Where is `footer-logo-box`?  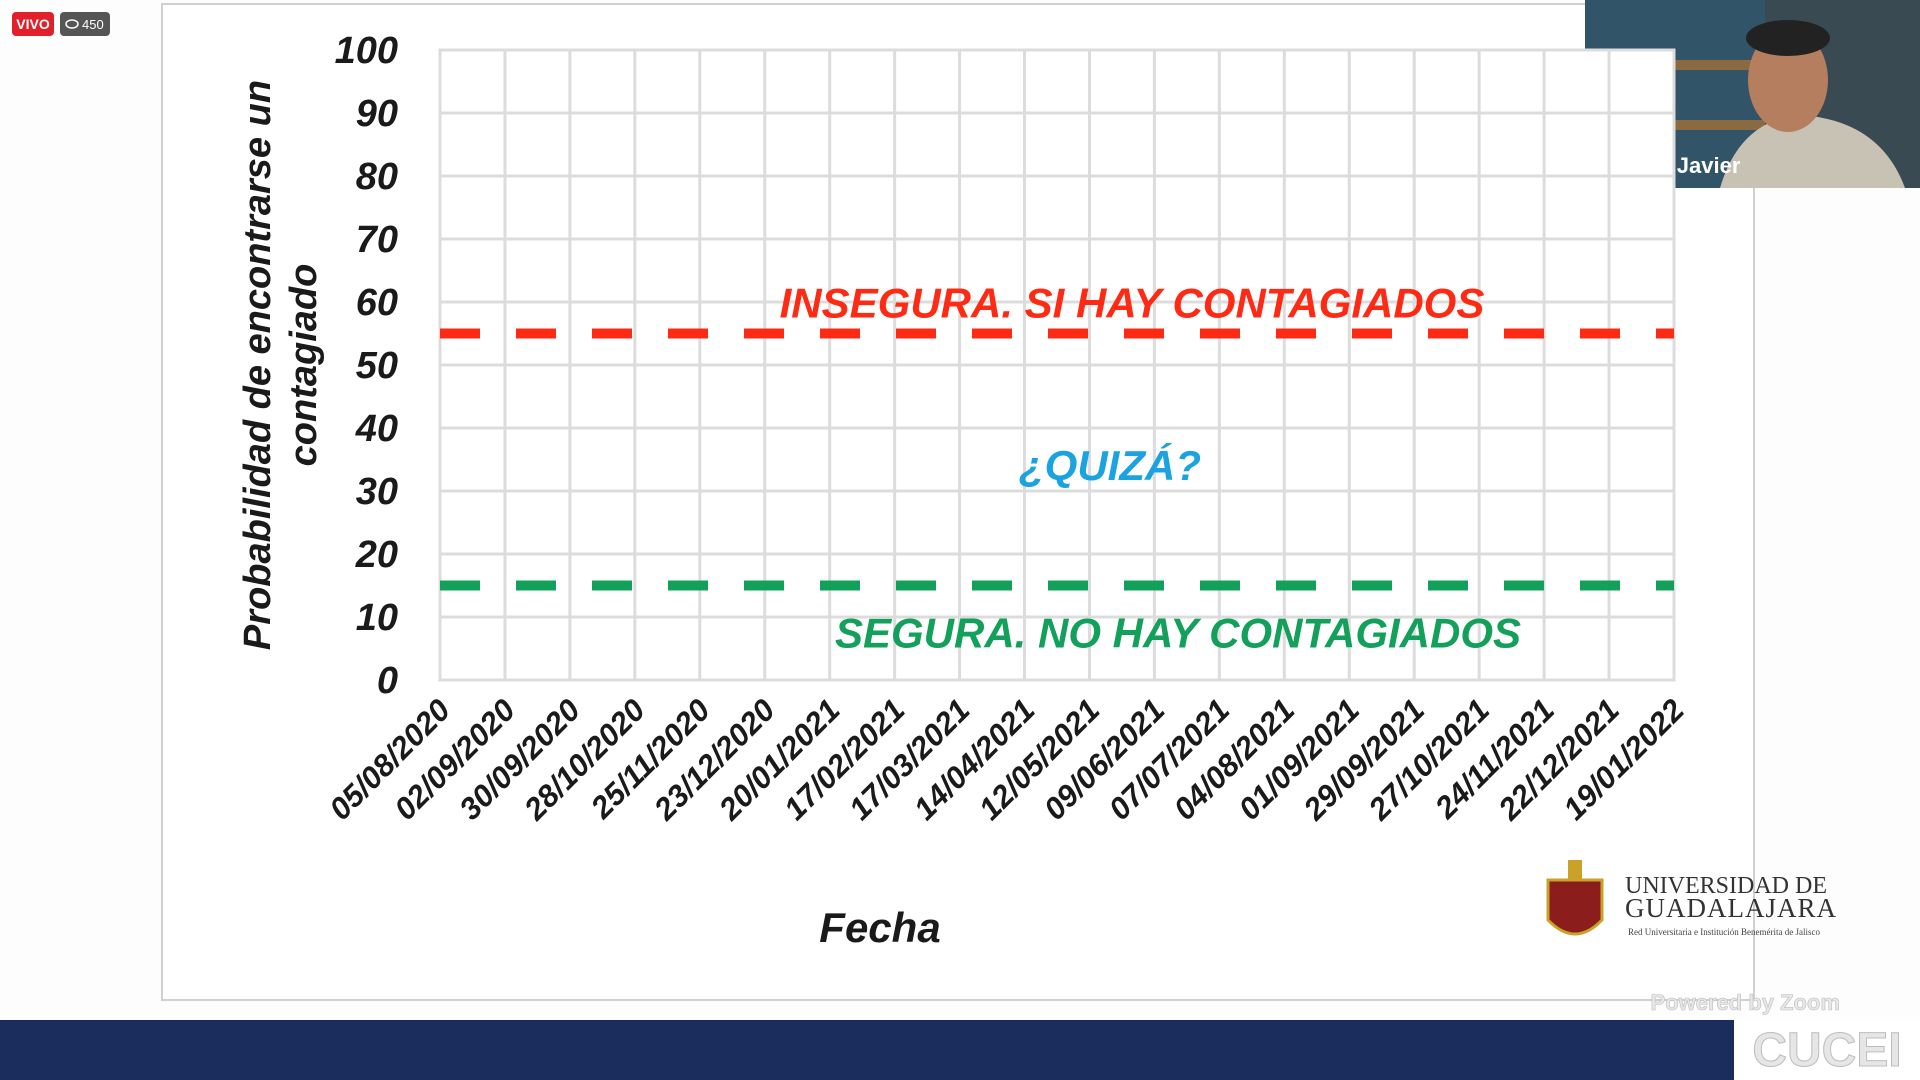
footer-logo-box is located at coordinates (1827, 1050).